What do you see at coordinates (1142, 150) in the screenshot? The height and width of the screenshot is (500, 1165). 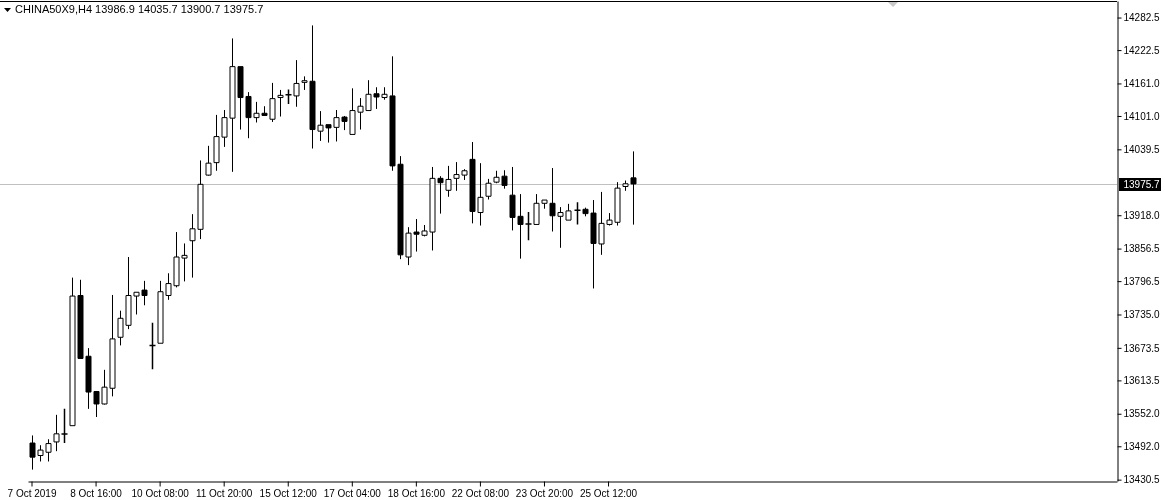 I see `y-tick-label: 14039.5` at bounding box center [1142, 150].